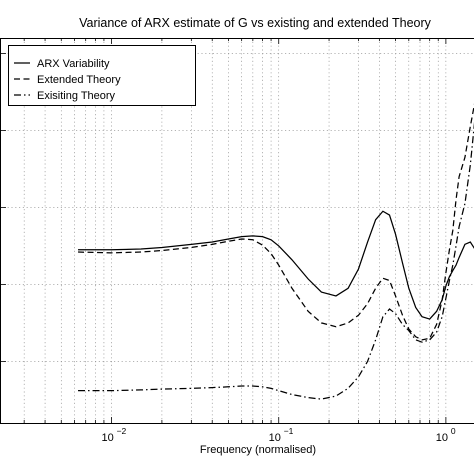 This screenshot has width=474, height=474. I want to click on legend-box, so click(102, 75).